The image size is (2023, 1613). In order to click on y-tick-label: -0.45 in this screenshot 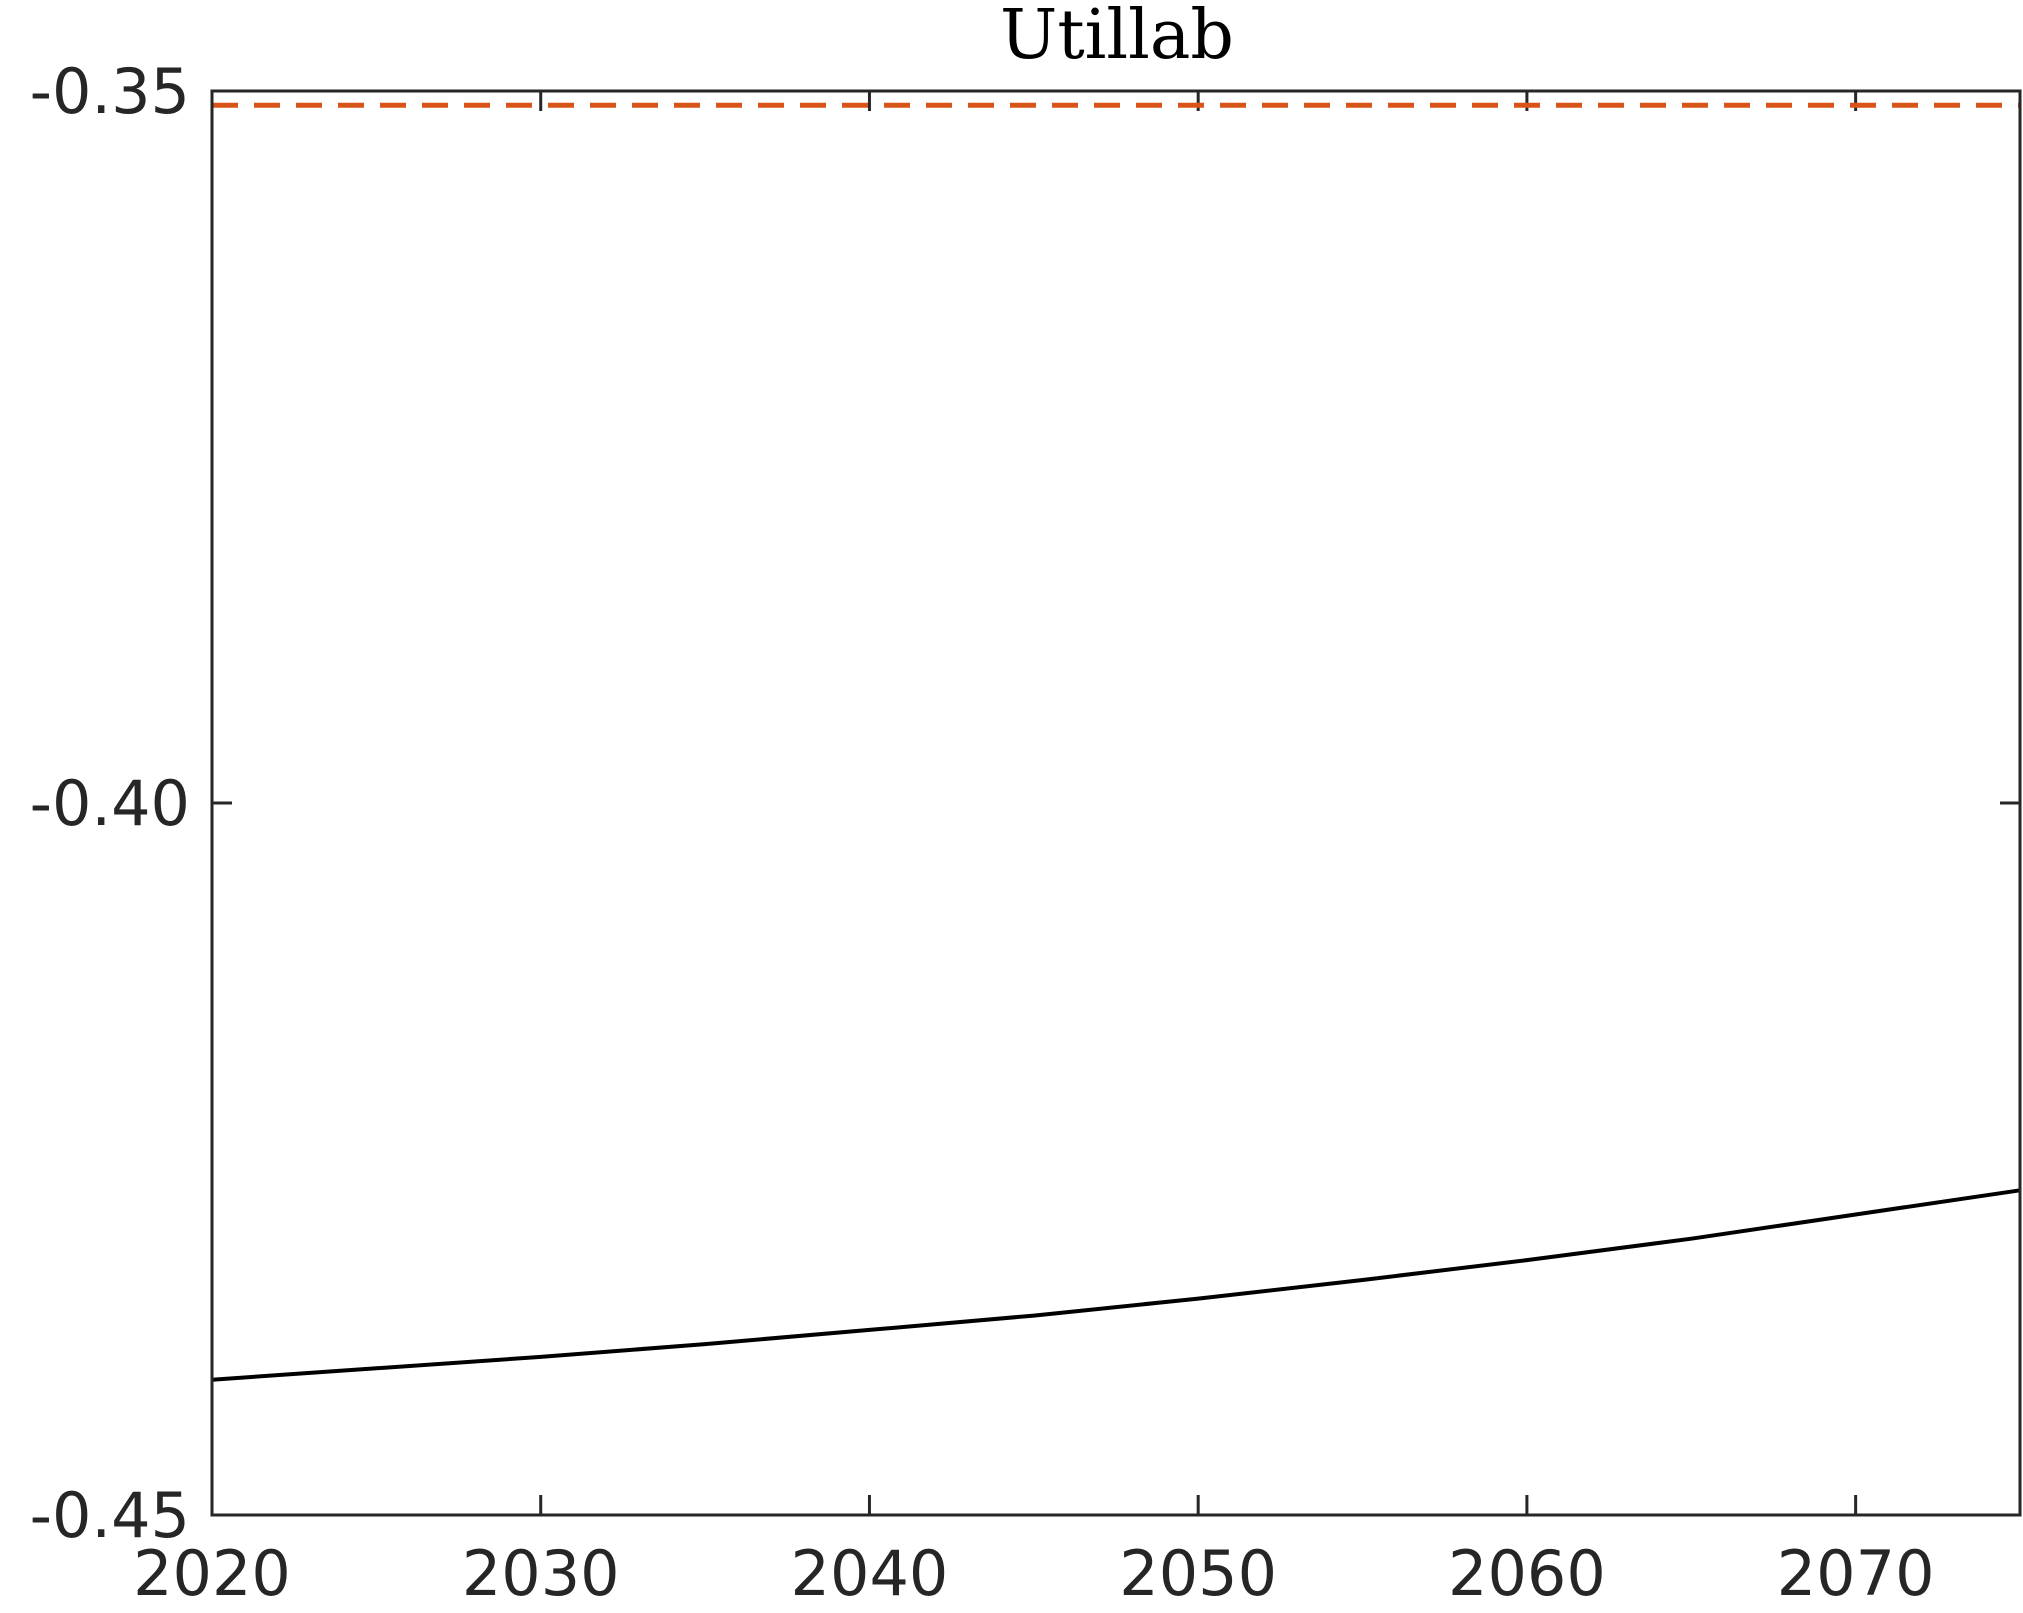, I will do `click(110, 1515)`.